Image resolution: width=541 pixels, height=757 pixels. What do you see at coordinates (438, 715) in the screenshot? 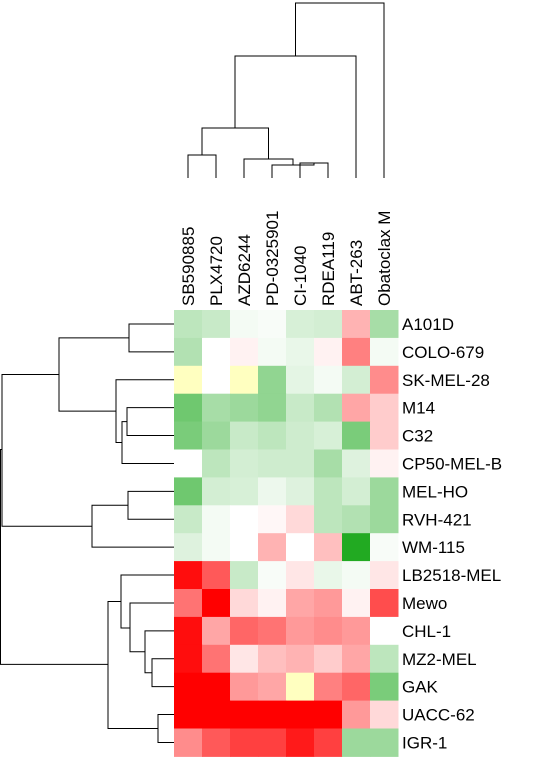
I see `row-label: UACC-62` at bounding box center [438, 715].